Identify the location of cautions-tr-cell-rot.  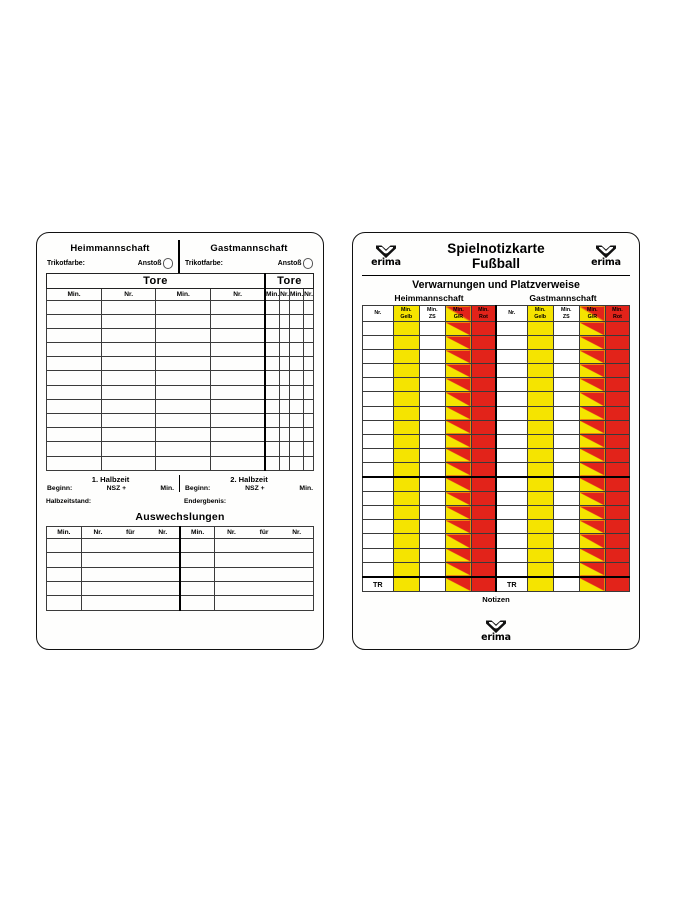
(617, 584).